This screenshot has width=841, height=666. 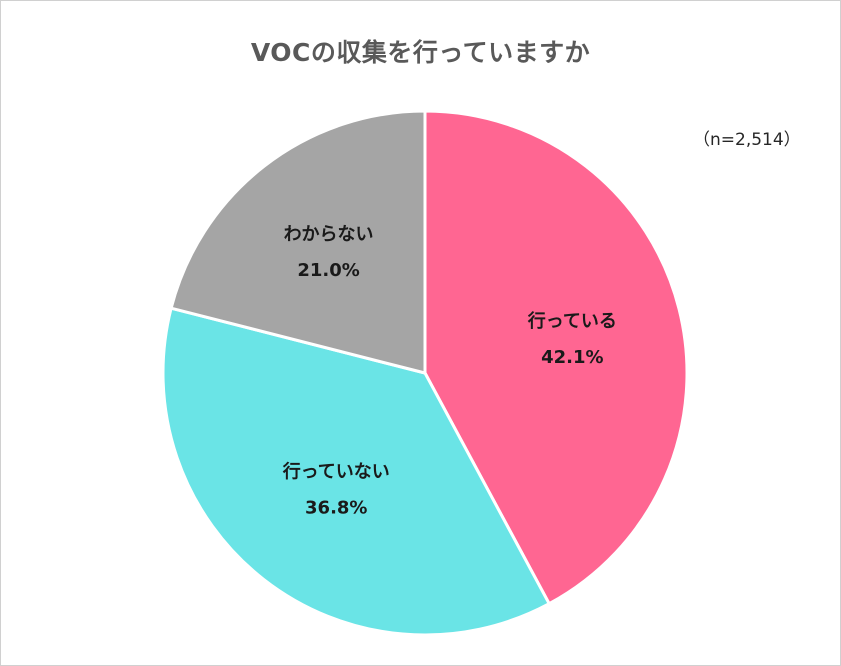 I want to click on slice-label-not-performing: 行っていない, so click(x=336, y=472).